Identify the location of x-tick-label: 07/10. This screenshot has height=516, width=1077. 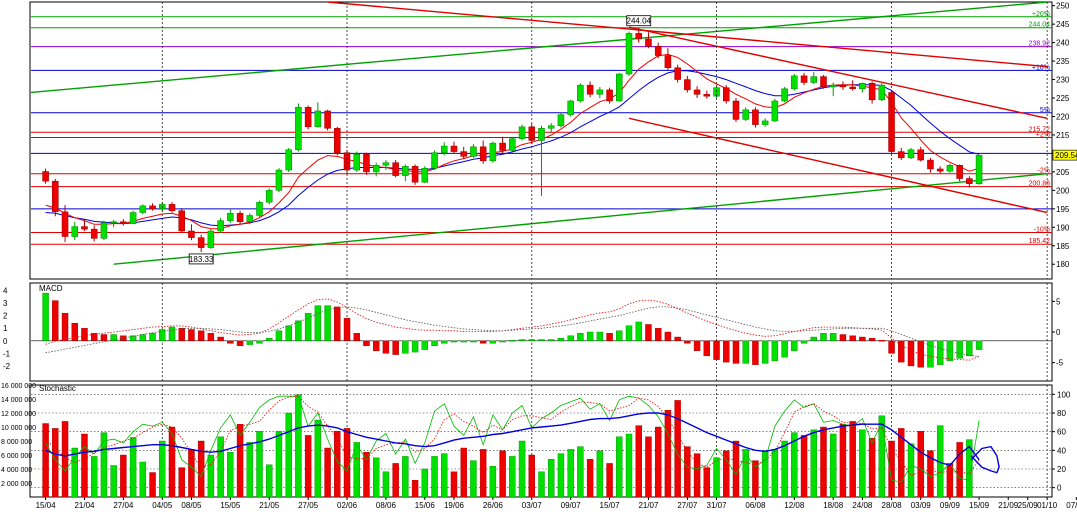
(1071, 505).